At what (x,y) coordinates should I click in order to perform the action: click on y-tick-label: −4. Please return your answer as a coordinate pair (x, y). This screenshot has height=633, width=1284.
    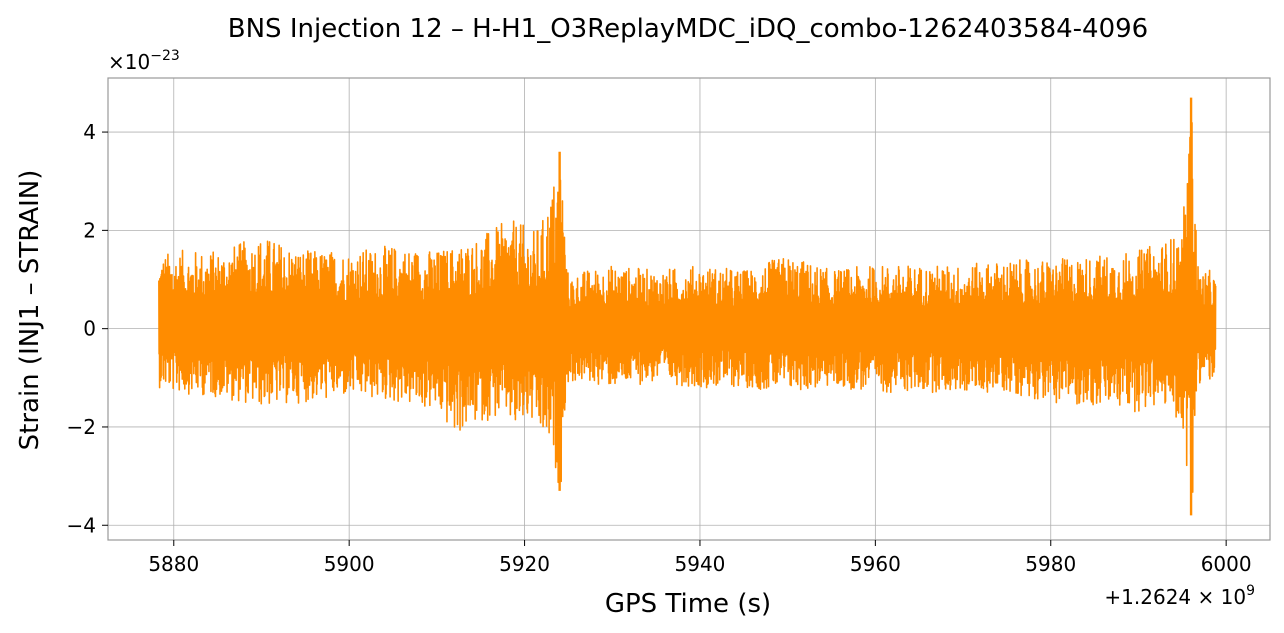
    Looking at the image, I should click on (81, 525).